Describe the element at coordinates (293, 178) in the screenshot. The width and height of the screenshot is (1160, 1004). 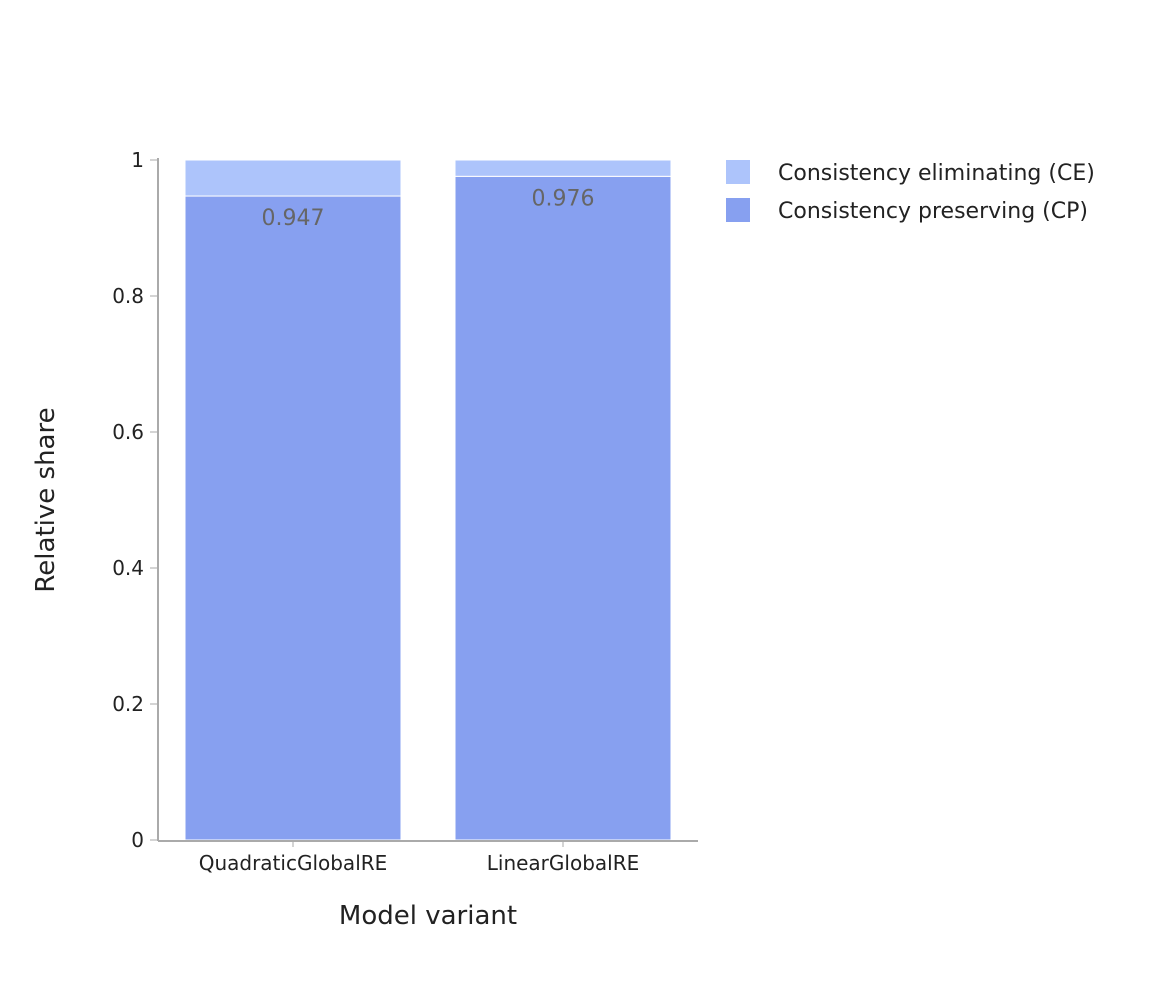
I see `bar-ce-QuadraticGlobalRE` at that location.